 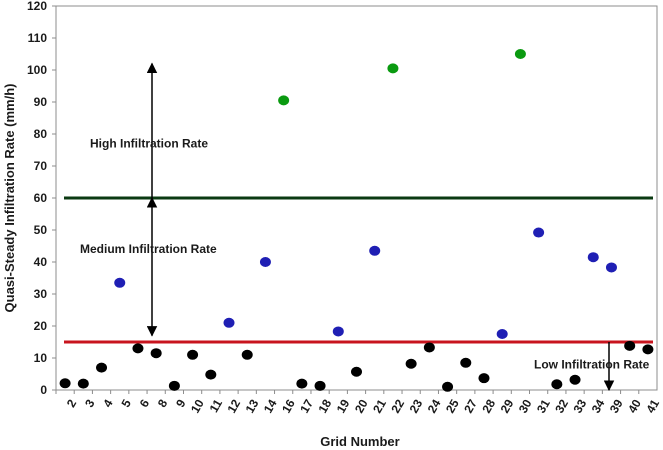 What do you see at coordinates (38, 38) in the screenshot?
I see `y-tick-label: 110` at bounding box center [38, 38].